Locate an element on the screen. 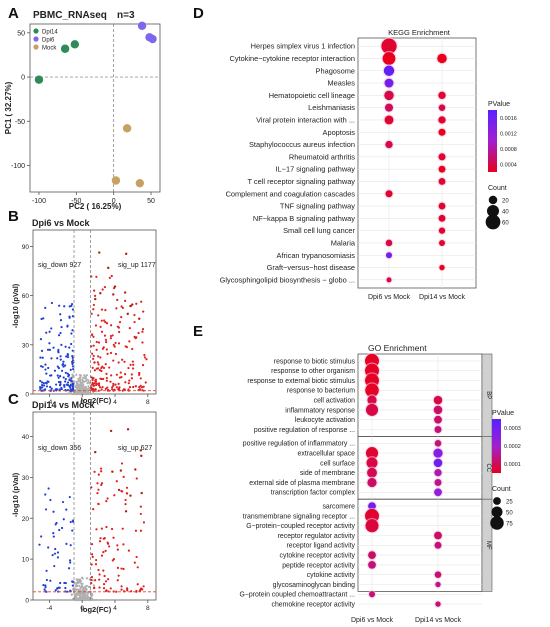 This screenshot has height=627, width=550. term-label: response to external biotic stimulus is located at coordinates (301, 381).